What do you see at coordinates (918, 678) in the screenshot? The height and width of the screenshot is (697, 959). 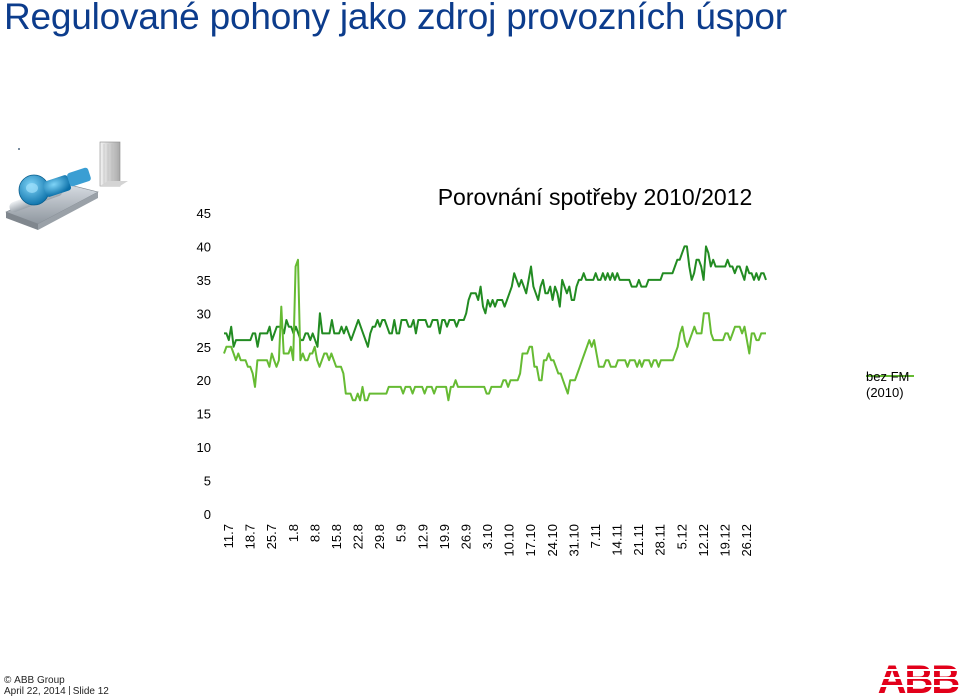 I see `abb-logo: ABB` at bounding box center [918, 678].